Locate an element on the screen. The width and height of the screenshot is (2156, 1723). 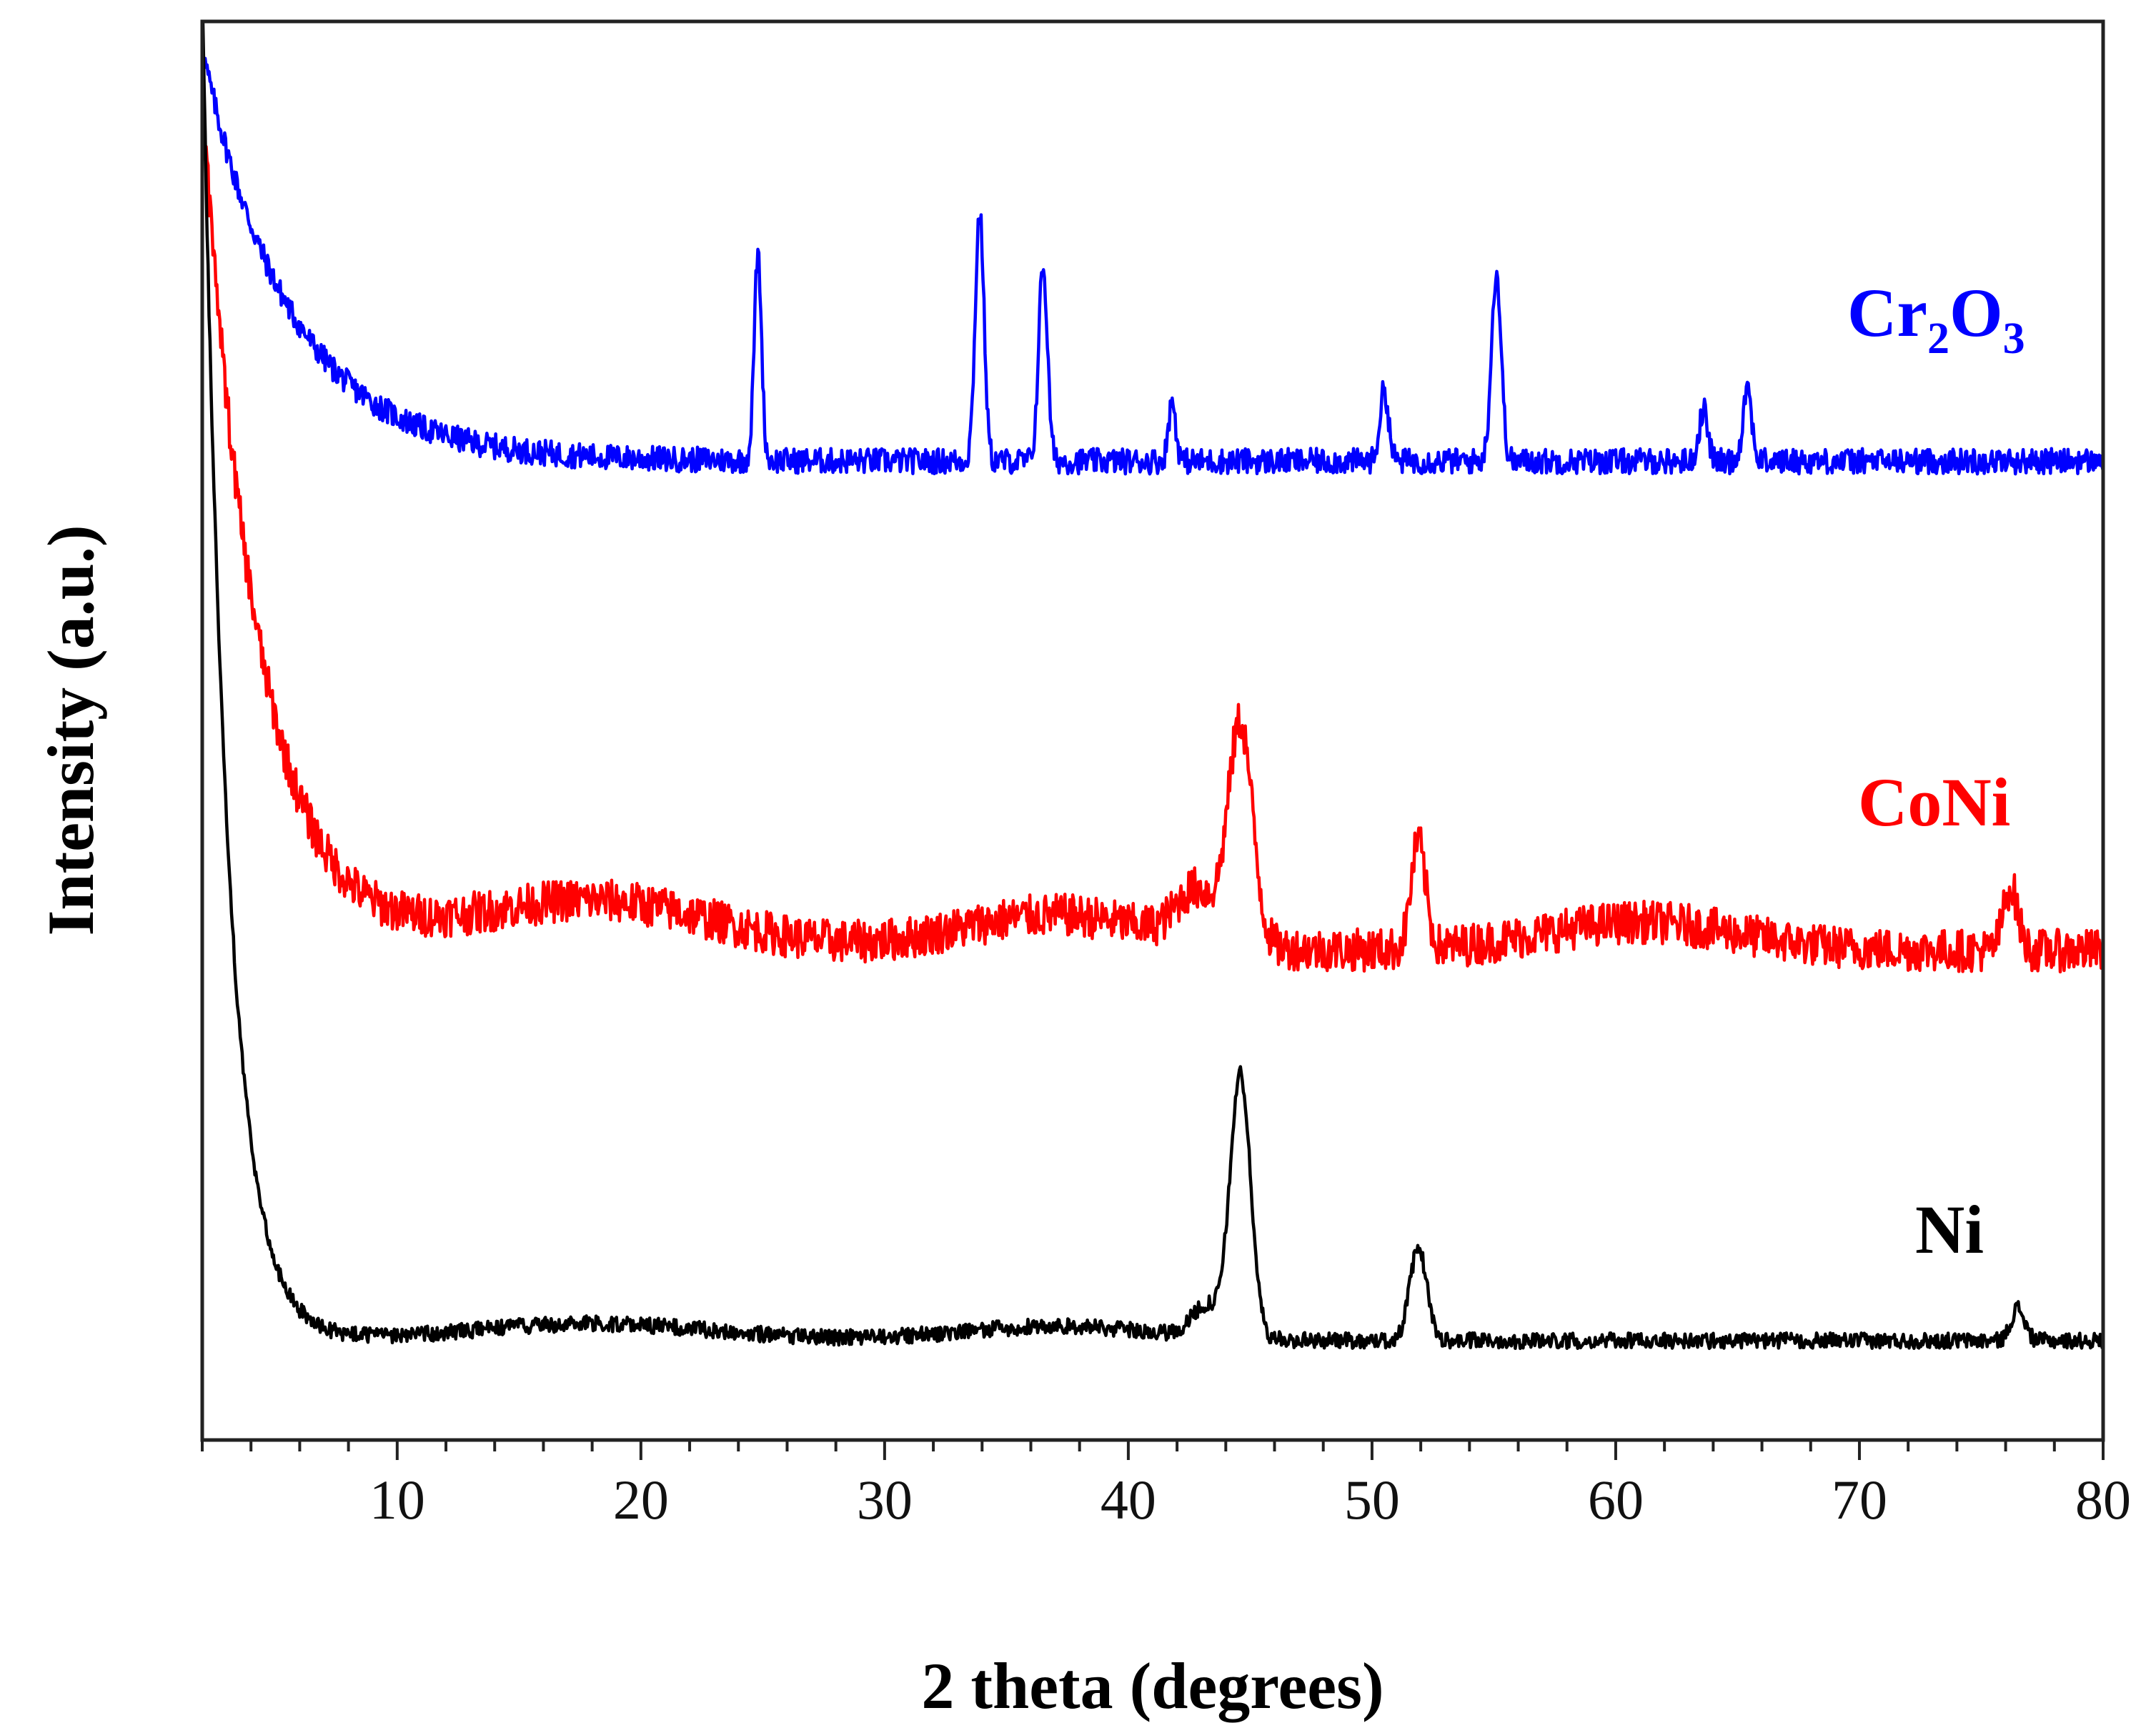
cr2o3-label-o: O is located at coordinates (1976, 312).